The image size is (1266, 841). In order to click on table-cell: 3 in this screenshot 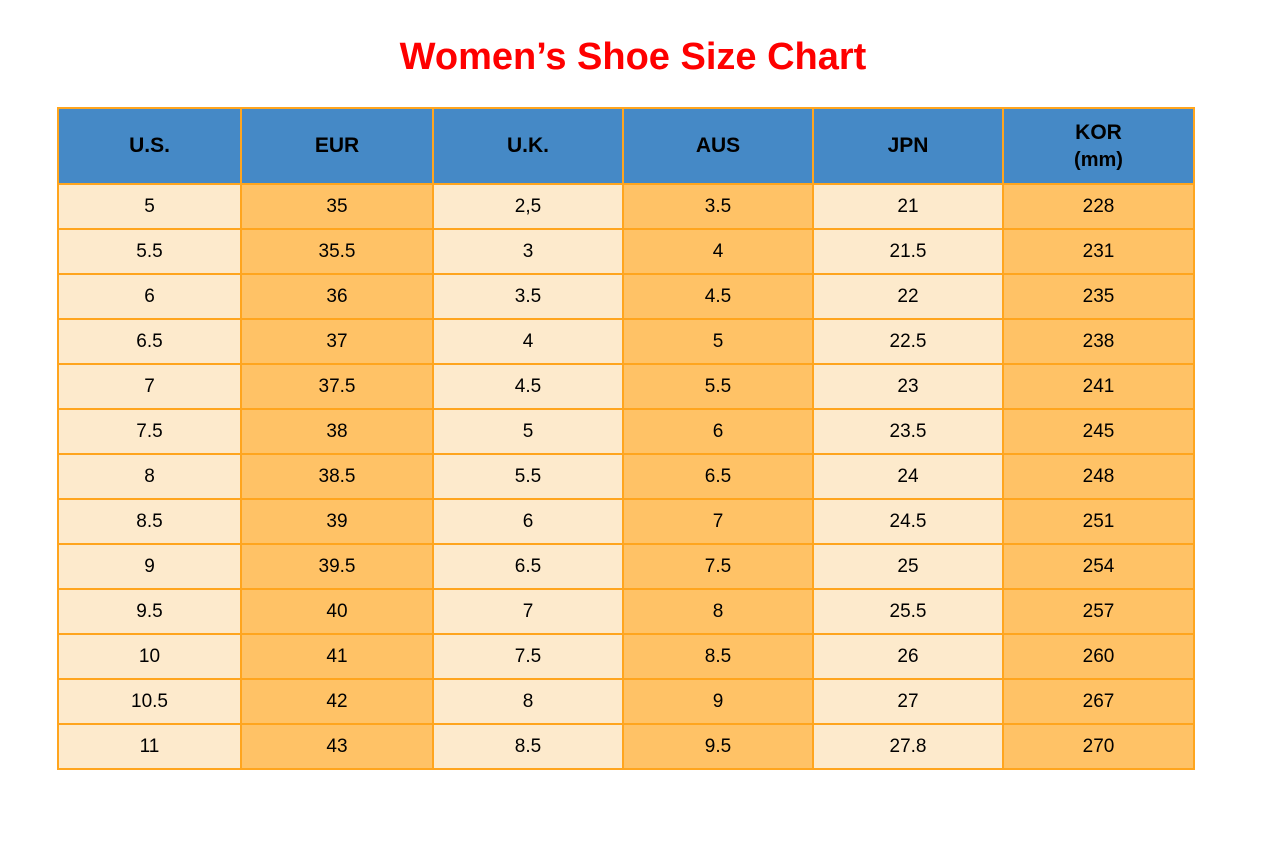, I will do `click(528, 251)`.